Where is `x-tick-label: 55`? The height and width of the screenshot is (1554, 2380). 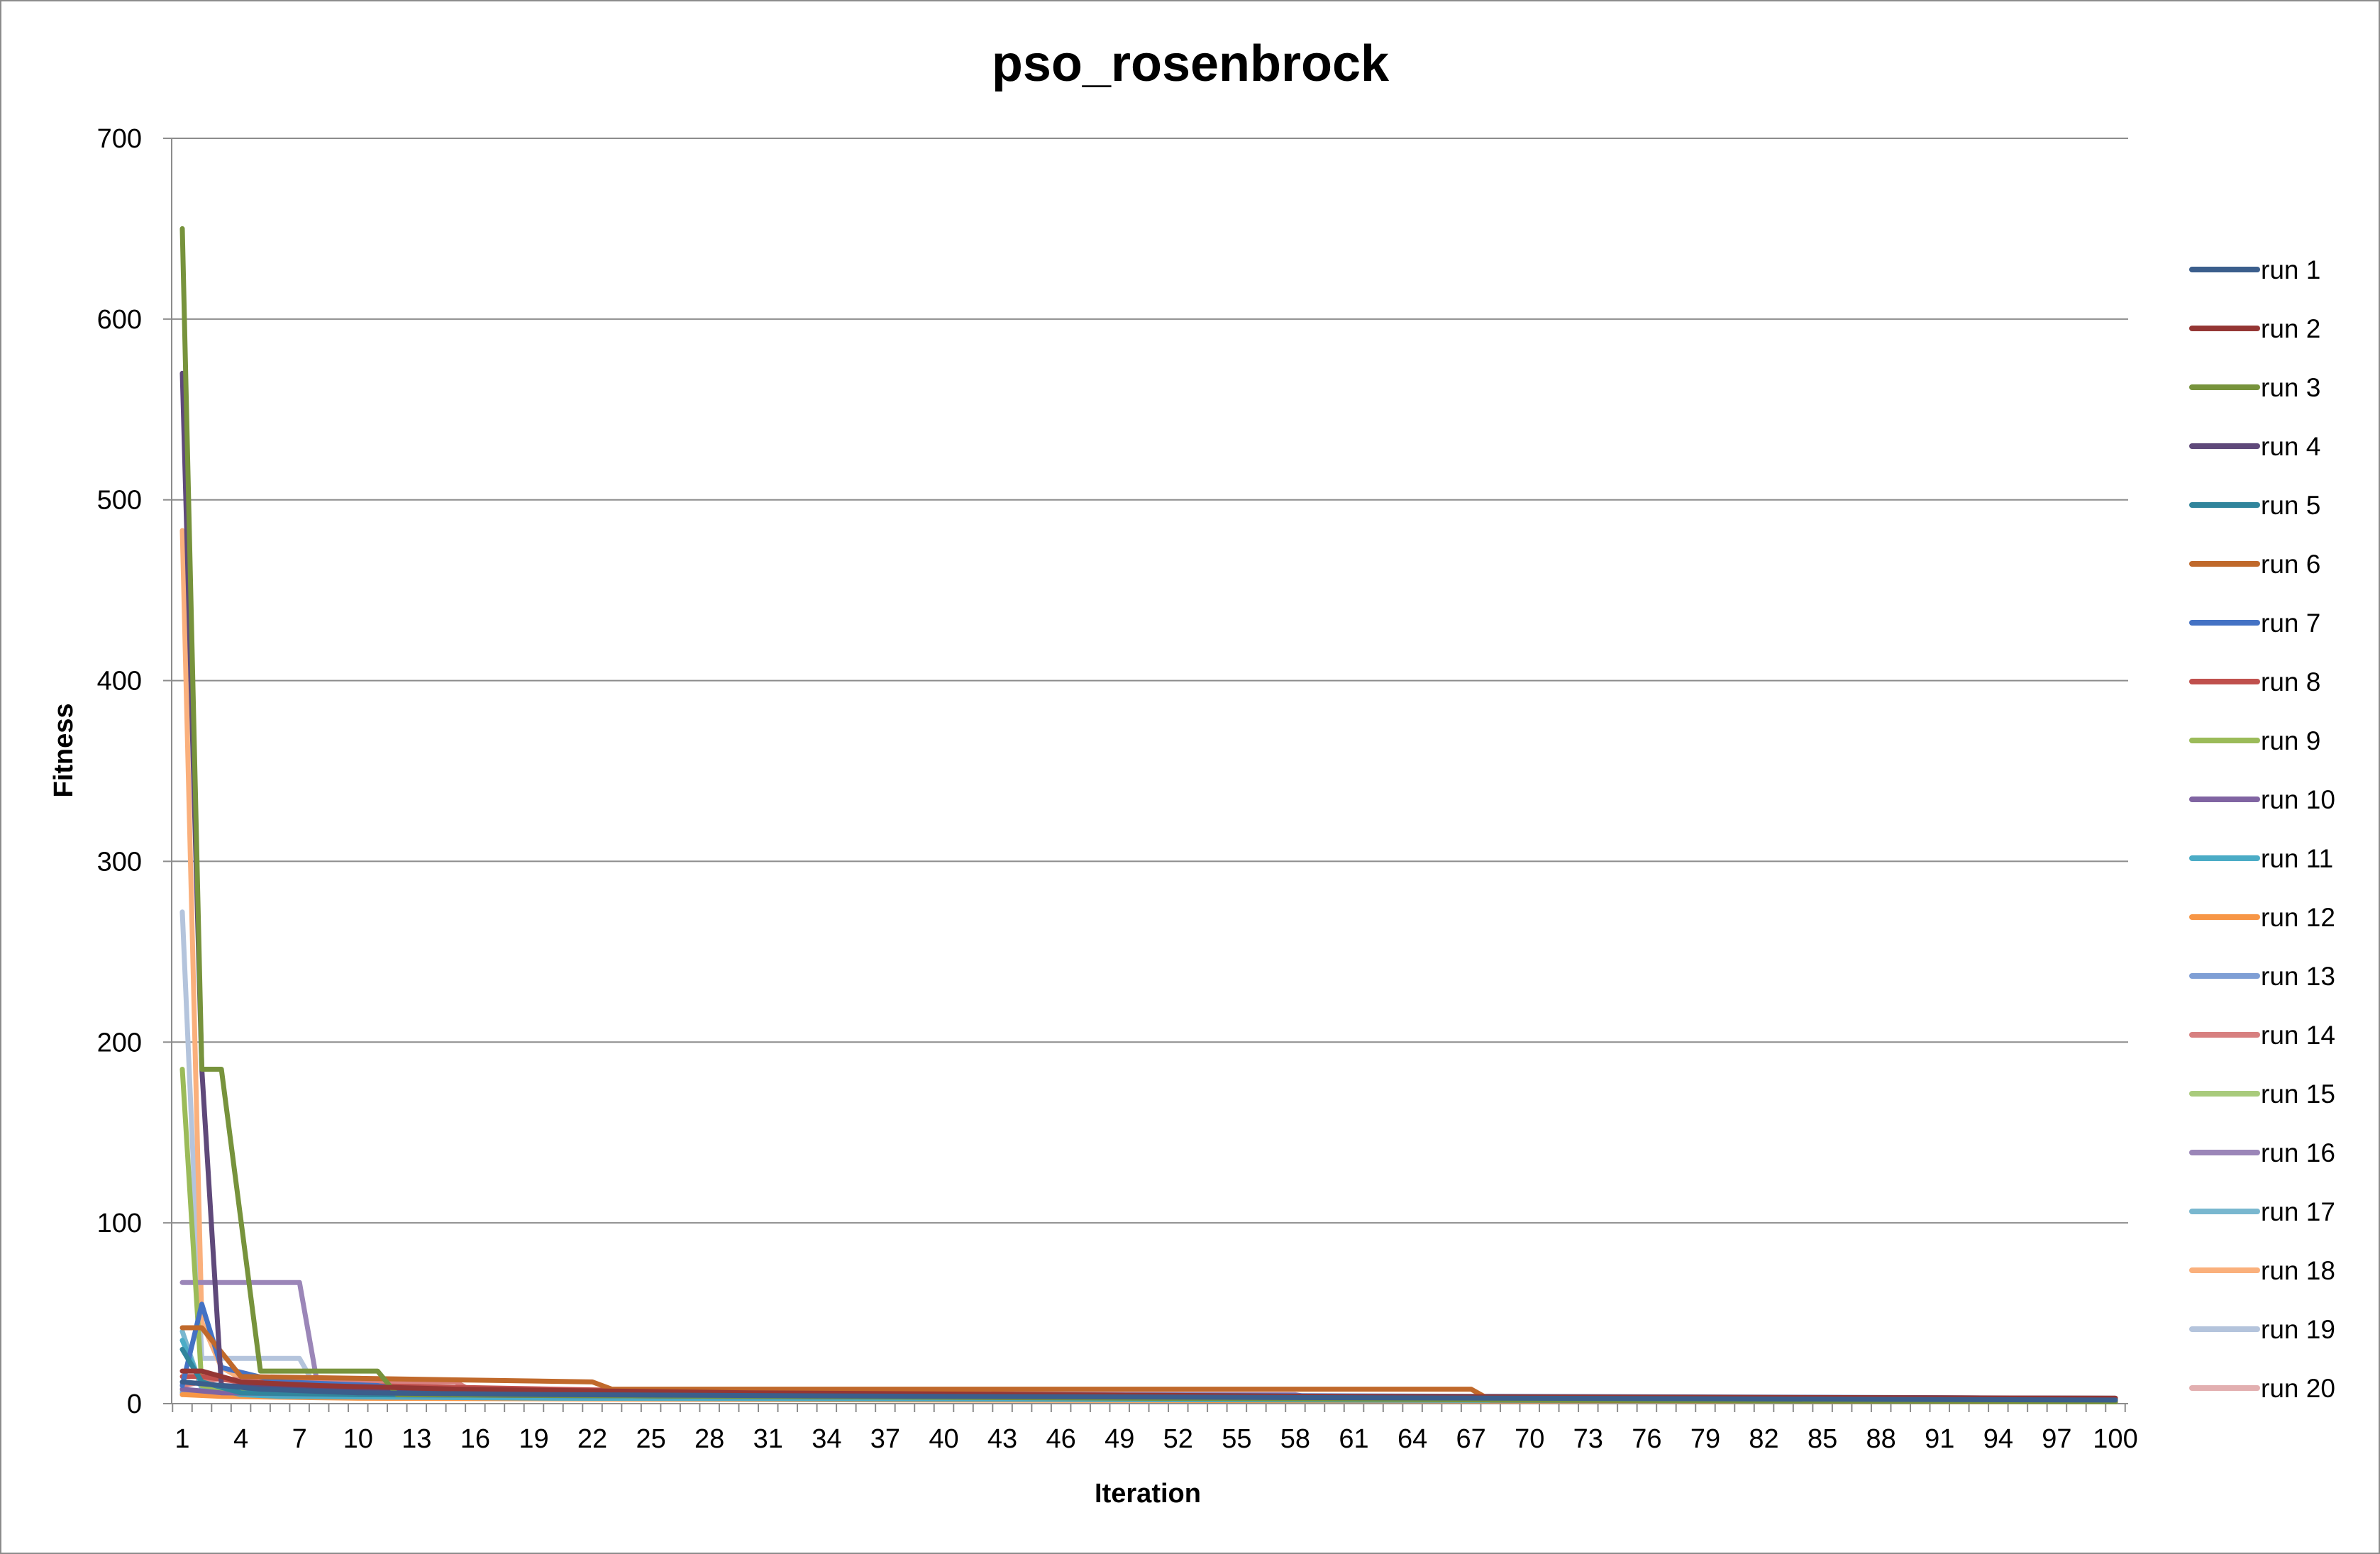
x-tick-label: 55 is located at coordinates (1237, 1439).